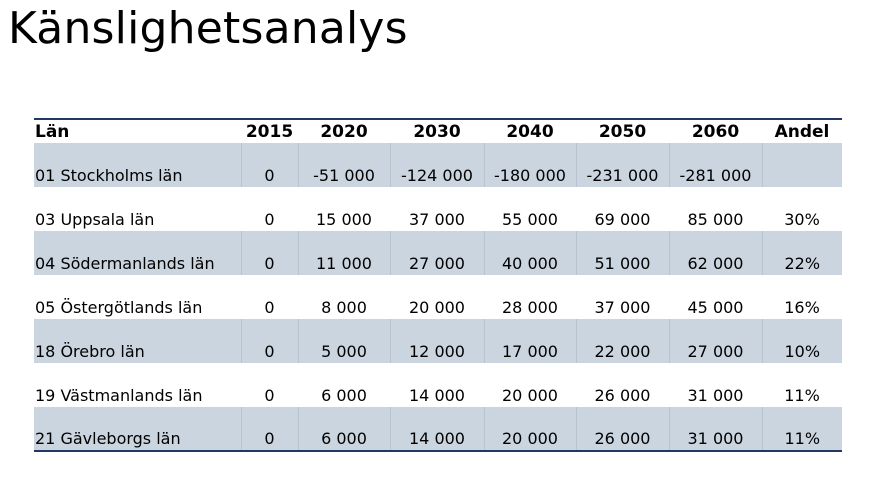 The width and height of the screenshot is (871, 489). What do you see at coordinates (343, 341) in the screenshot?
I see `table-cell-value: 5 000` at bounding box center [343, 341].